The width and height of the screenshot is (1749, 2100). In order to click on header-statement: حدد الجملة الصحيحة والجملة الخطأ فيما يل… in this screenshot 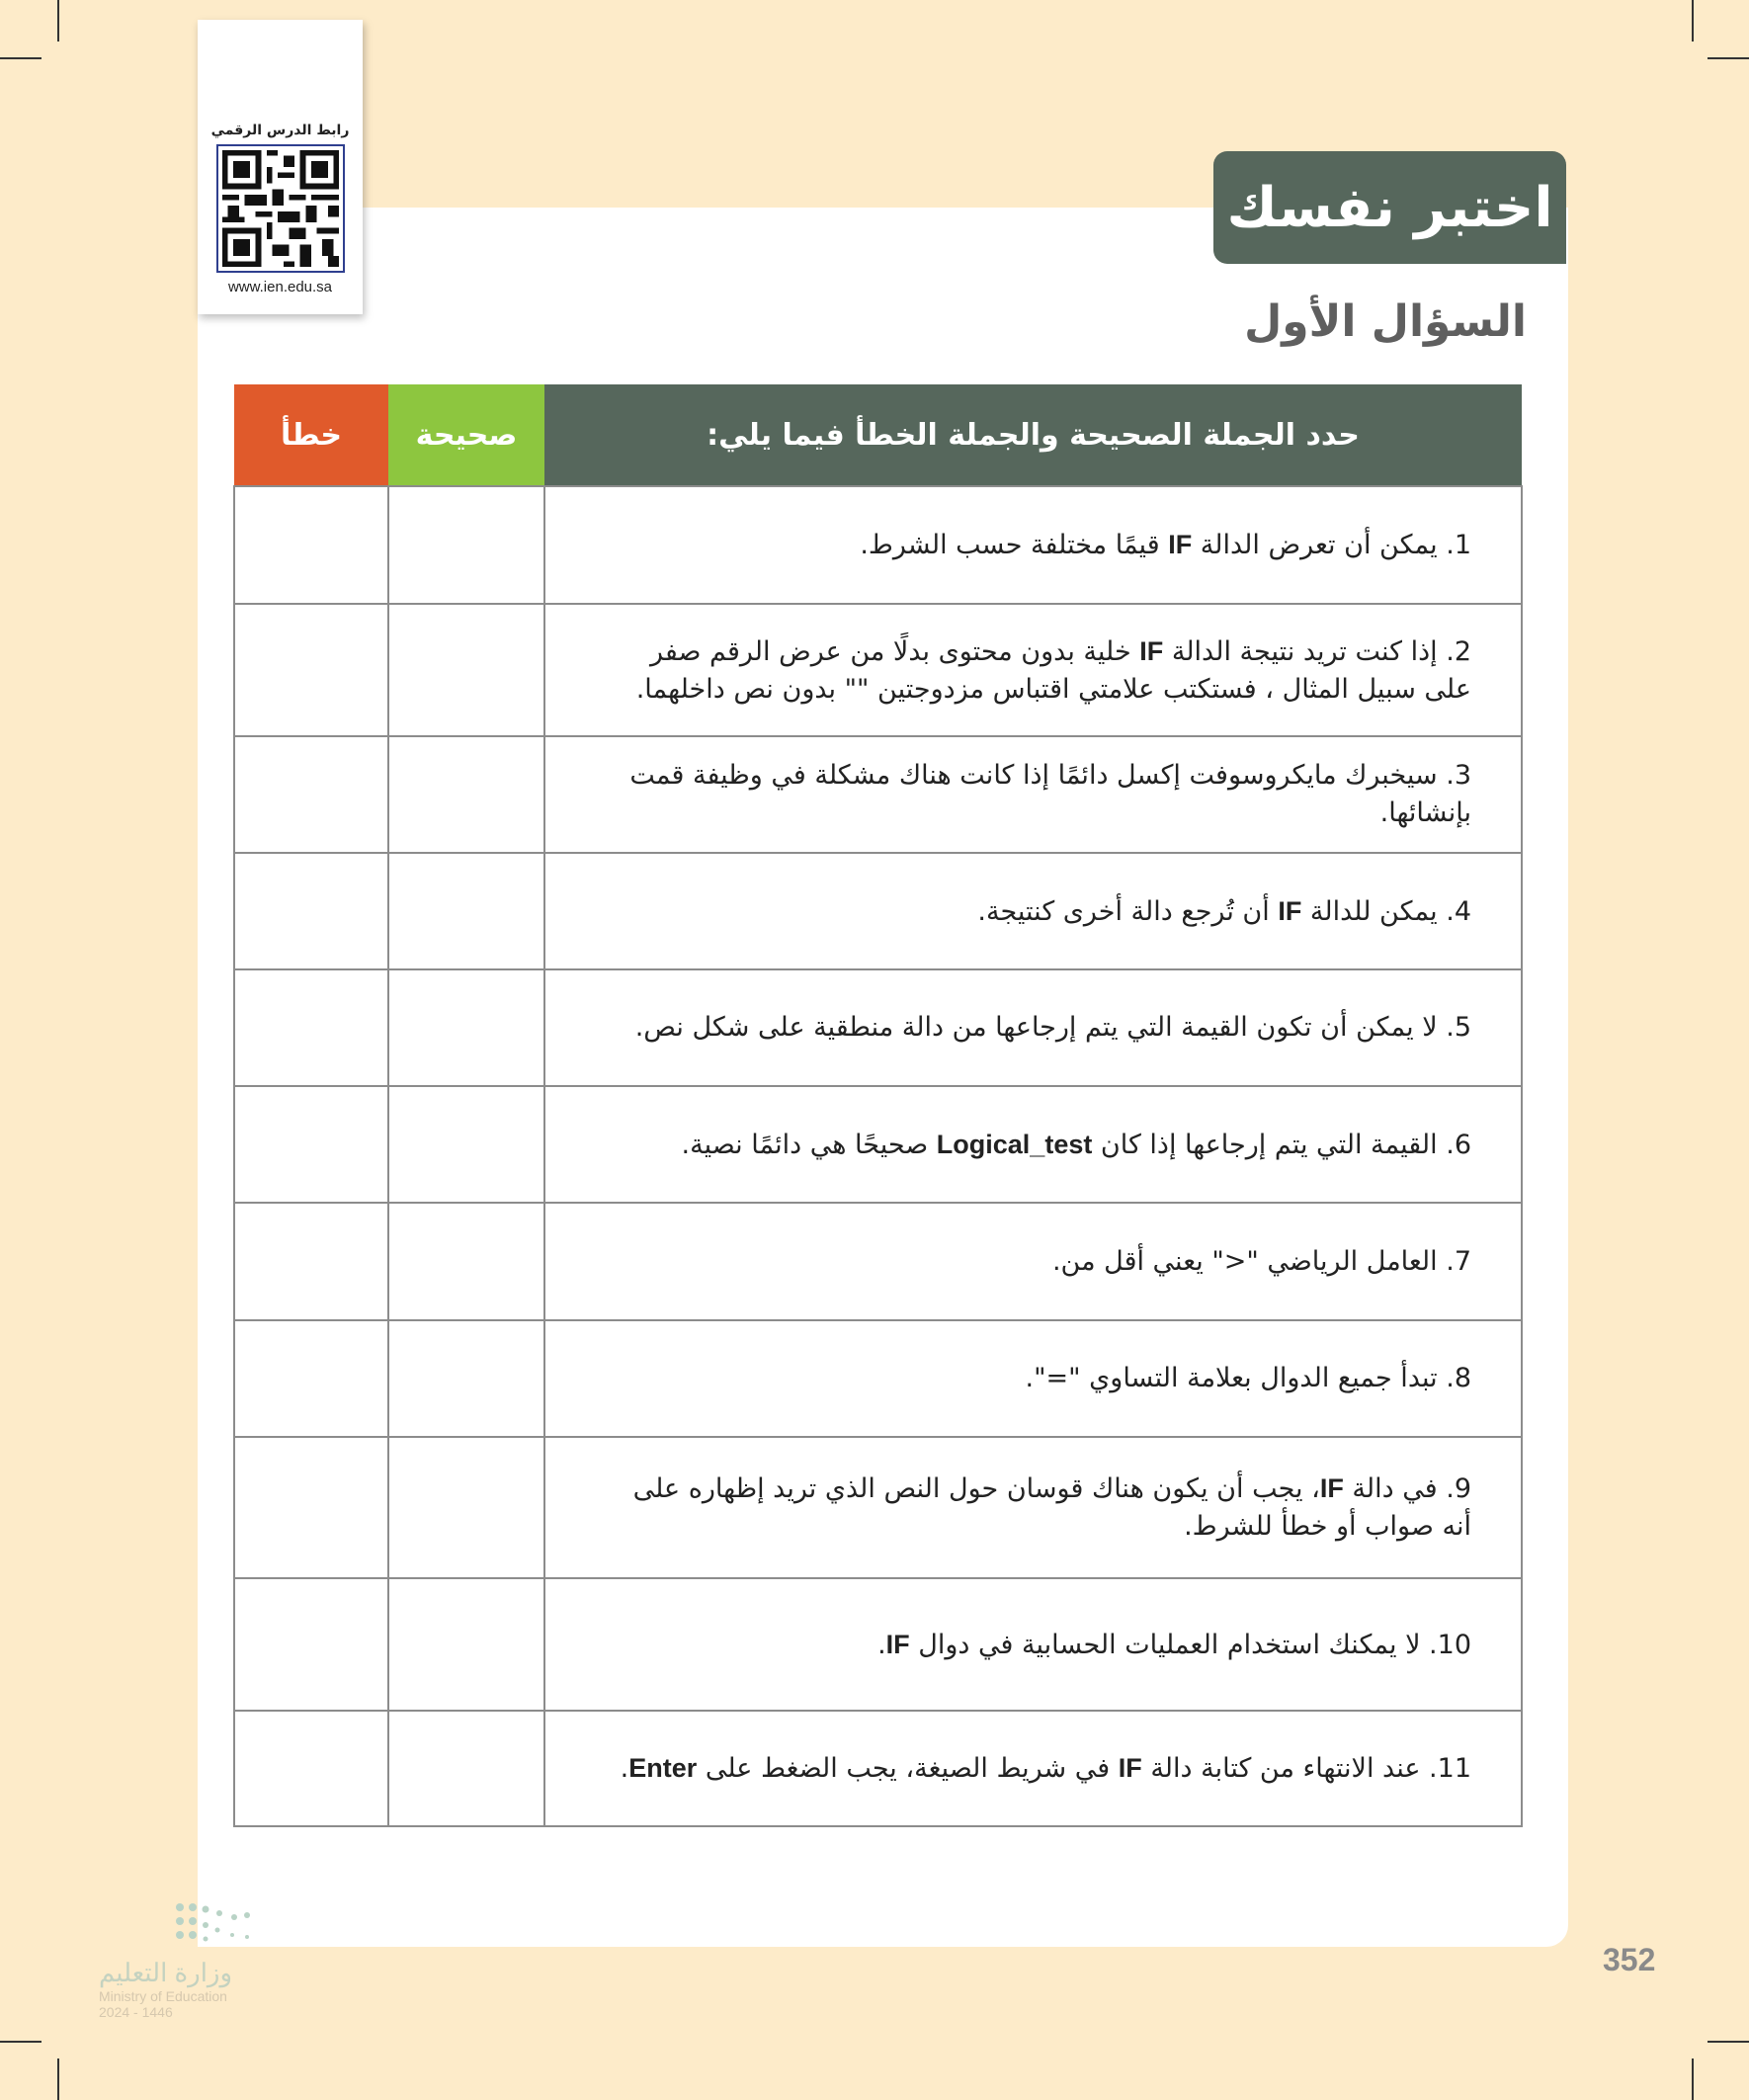, I will do `click(1033, 435)`.